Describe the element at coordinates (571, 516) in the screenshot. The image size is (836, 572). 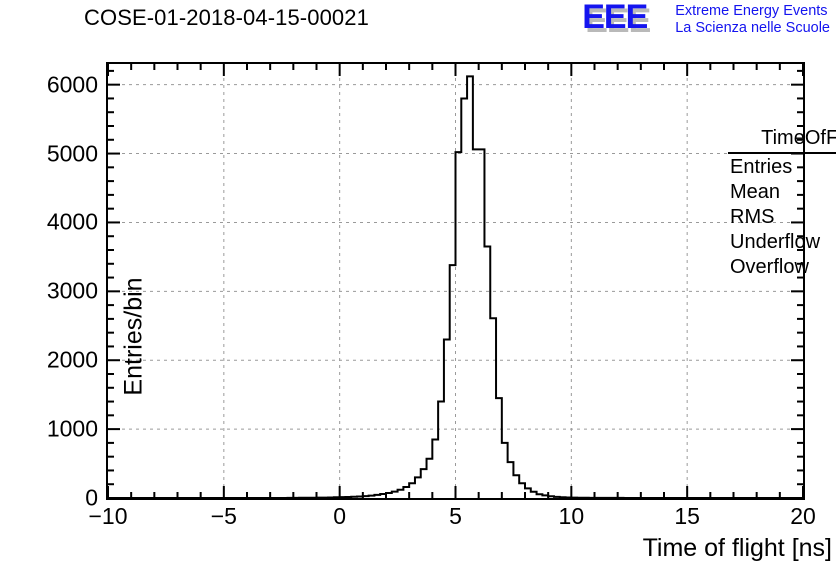
I see `x-tick-label: 10` at that location.